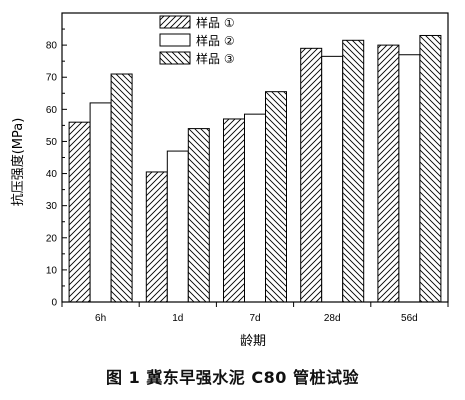 Image resolution: width=465 pixels, height=400 pixels. Describe the element at coordinates (18, 162) in the screenshot. I see `y-axis-title: 抗压强度(MPa)` at that location.